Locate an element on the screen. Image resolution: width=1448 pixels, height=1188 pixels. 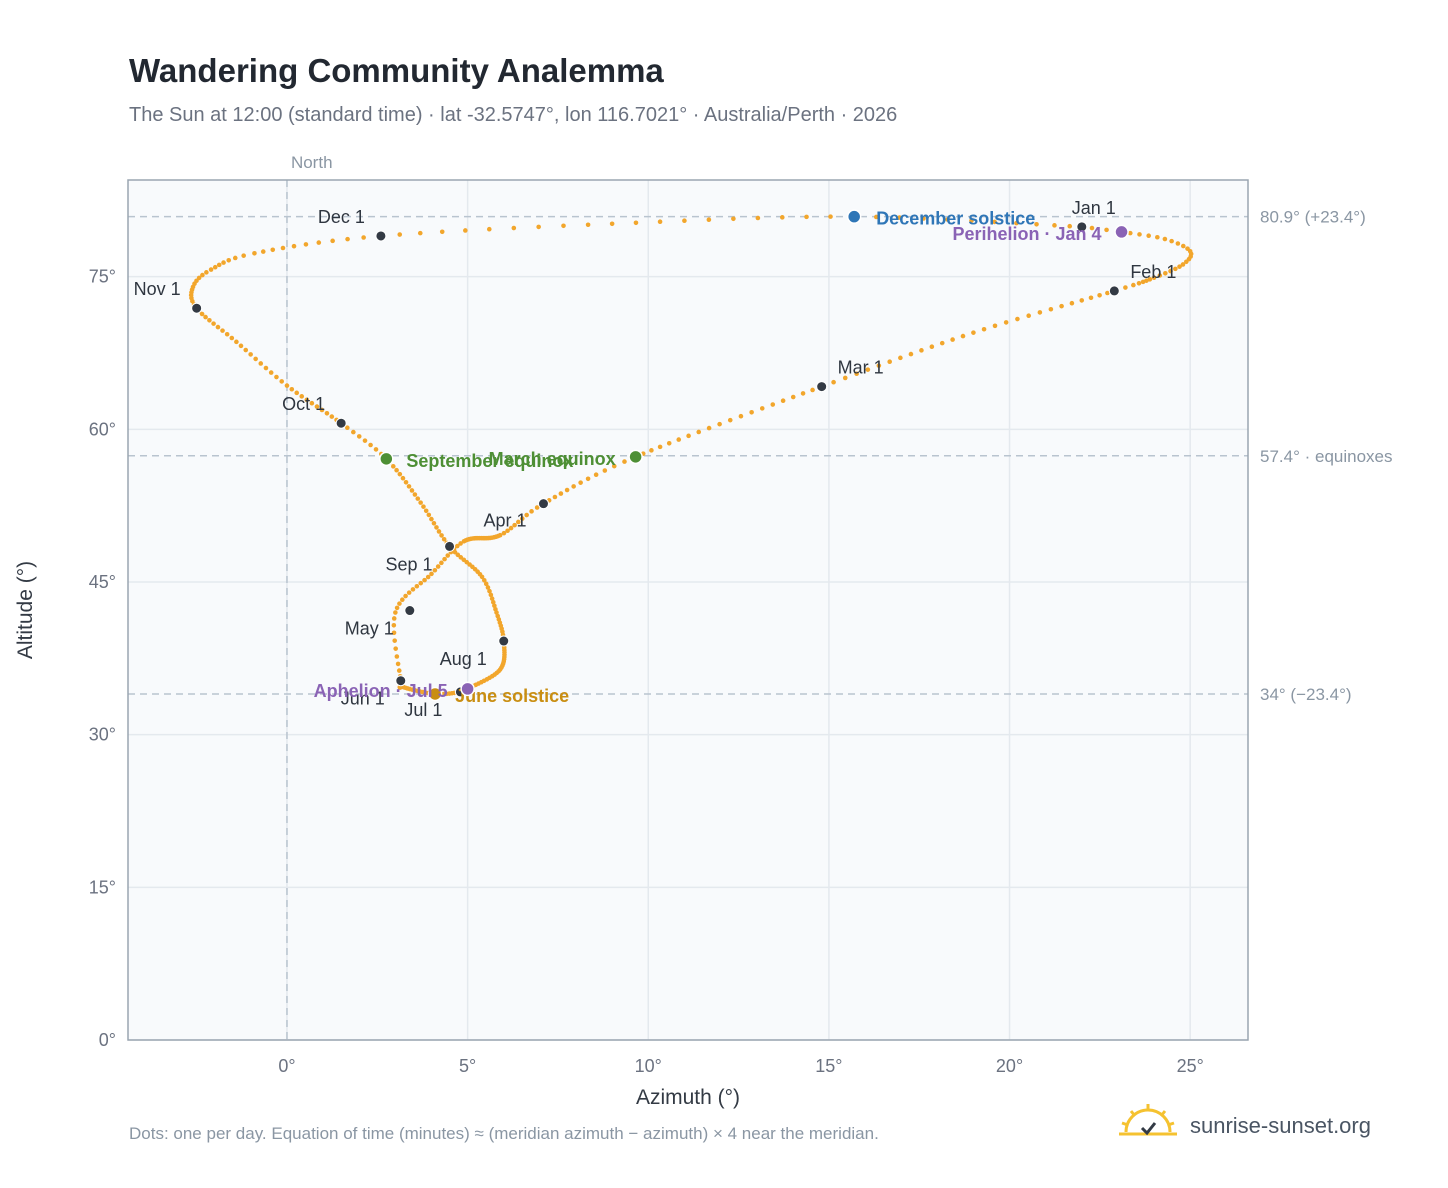
event-label: Perihelion · Jan 4 is located at coordinates (1027, 234).